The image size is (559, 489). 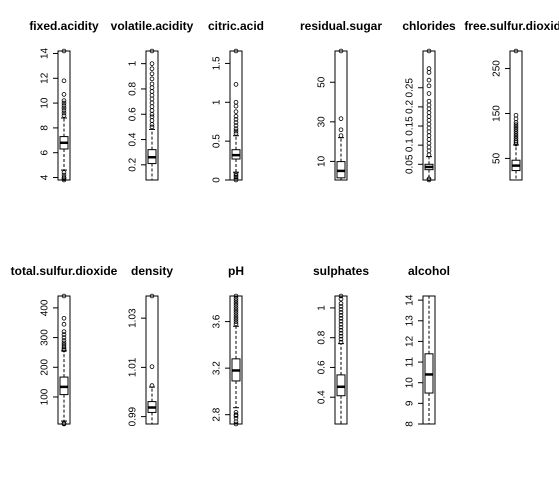 What do you see at coordinates (511, 26) in the screenshot?
I see `panel-title: free.sulfur.dioxide` at bounding box center [511, 26].